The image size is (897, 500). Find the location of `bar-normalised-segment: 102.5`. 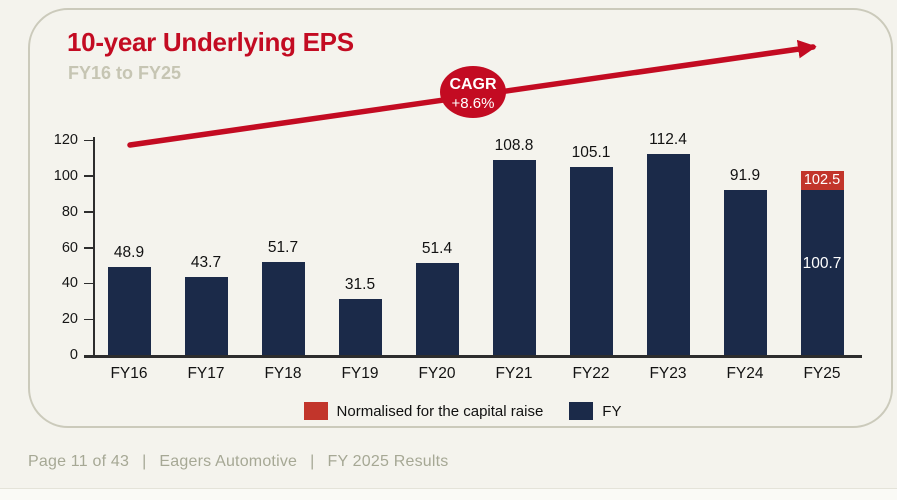

bar-normalised-segment: 102.5 is located at coordinates (822, 181).